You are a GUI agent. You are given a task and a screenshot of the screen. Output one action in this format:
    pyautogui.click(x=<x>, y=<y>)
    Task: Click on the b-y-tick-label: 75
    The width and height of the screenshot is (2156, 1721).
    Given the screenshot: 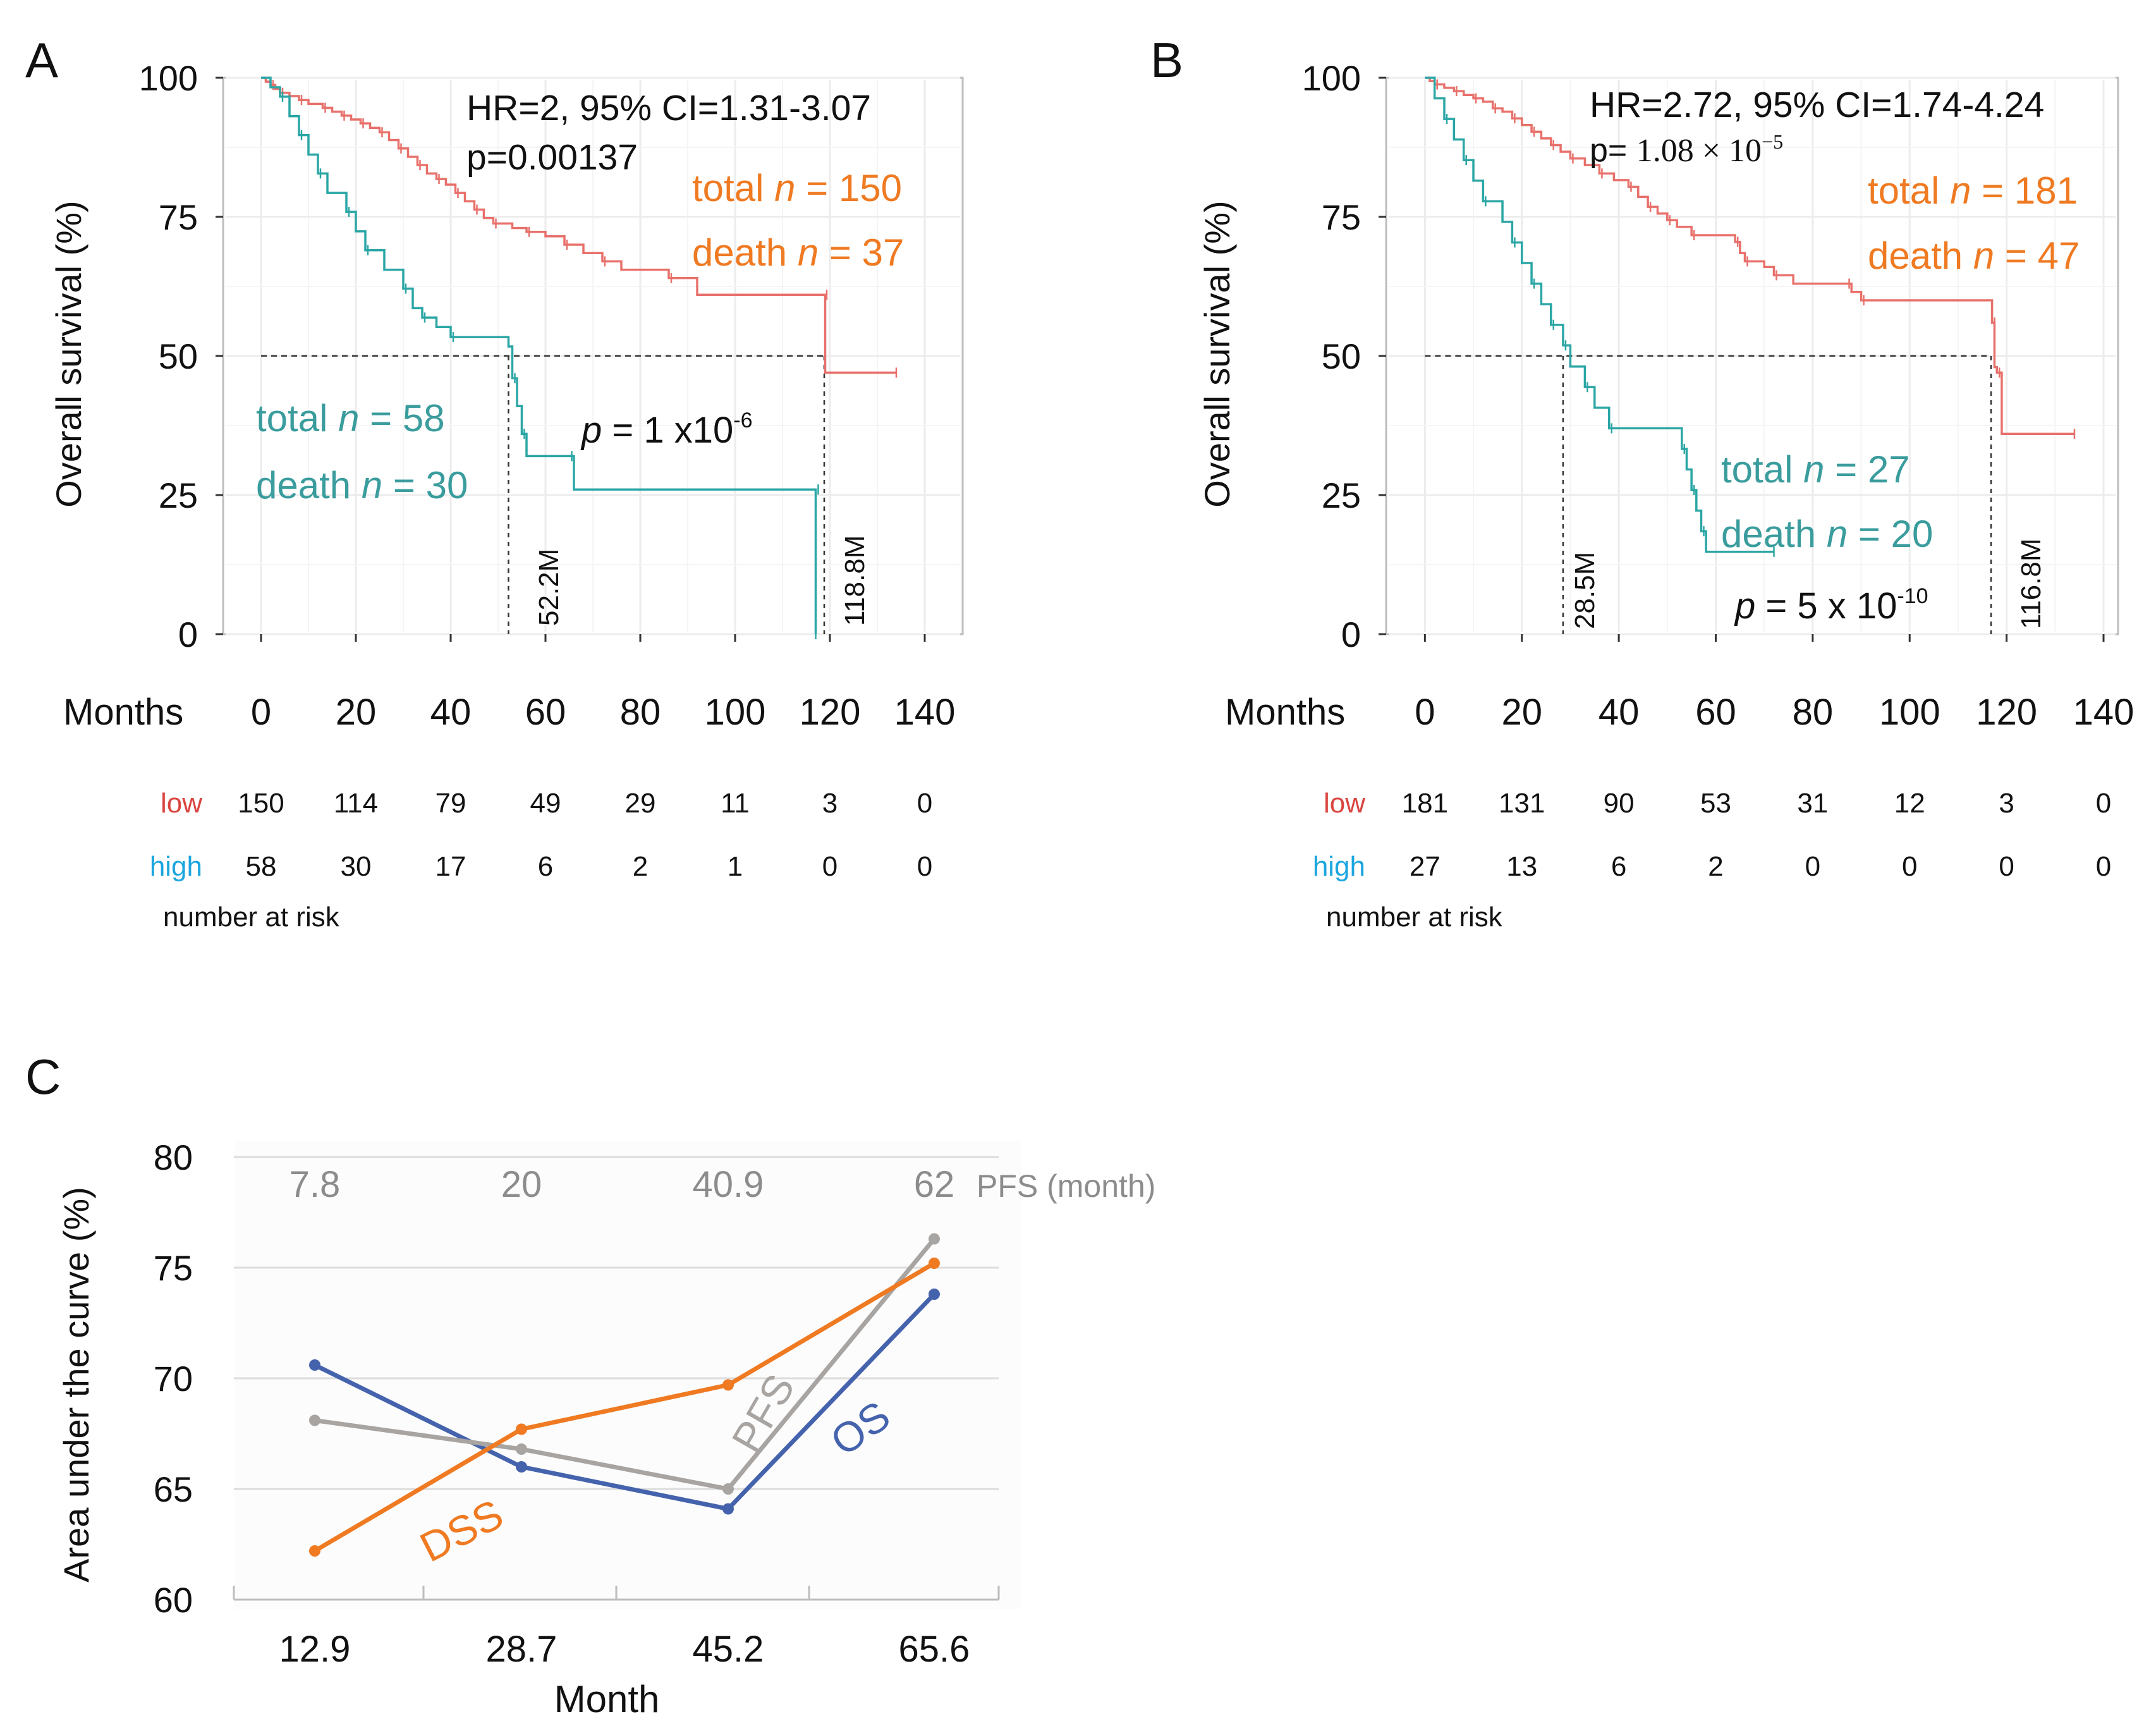 What is the action you would take?
    pyautogui.click(x=1341, y=217)
    